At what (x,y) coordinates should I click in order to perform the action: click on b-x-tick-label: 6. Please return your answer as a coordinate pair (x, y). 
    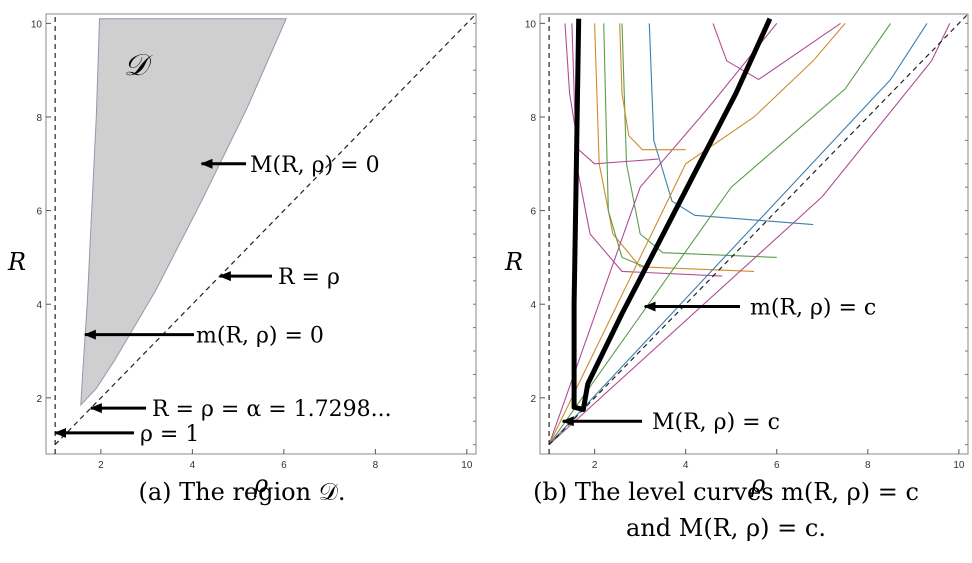
    Looking at the image, I should click on (777, 465).